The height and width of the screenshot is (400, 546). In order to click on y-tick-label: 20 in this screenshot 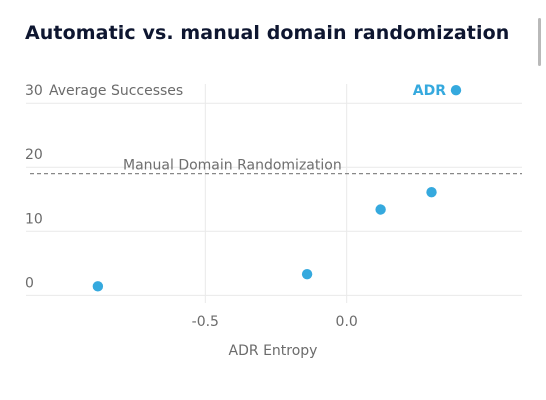, I will do `click(34, 155)`.